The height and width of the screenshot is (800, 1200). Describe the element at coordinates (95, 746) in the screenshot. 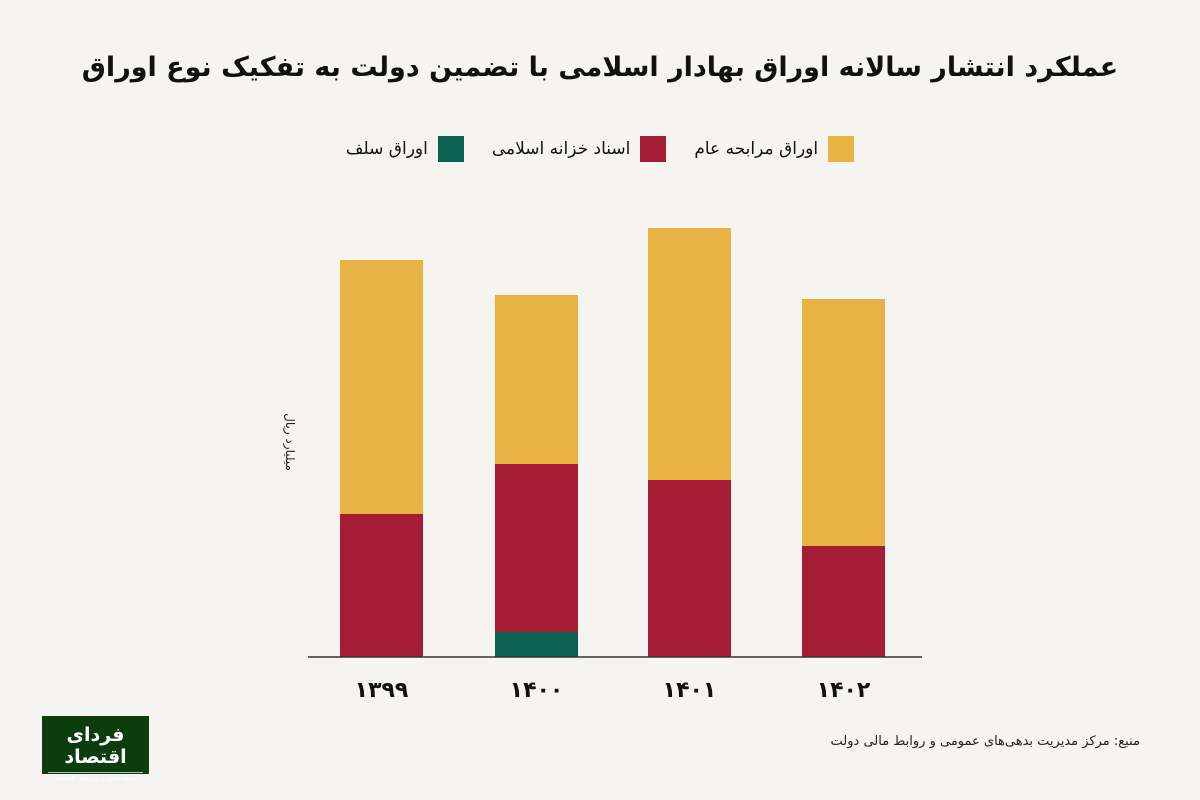

I see `logo-name: فردای اقتصاد` at that location.